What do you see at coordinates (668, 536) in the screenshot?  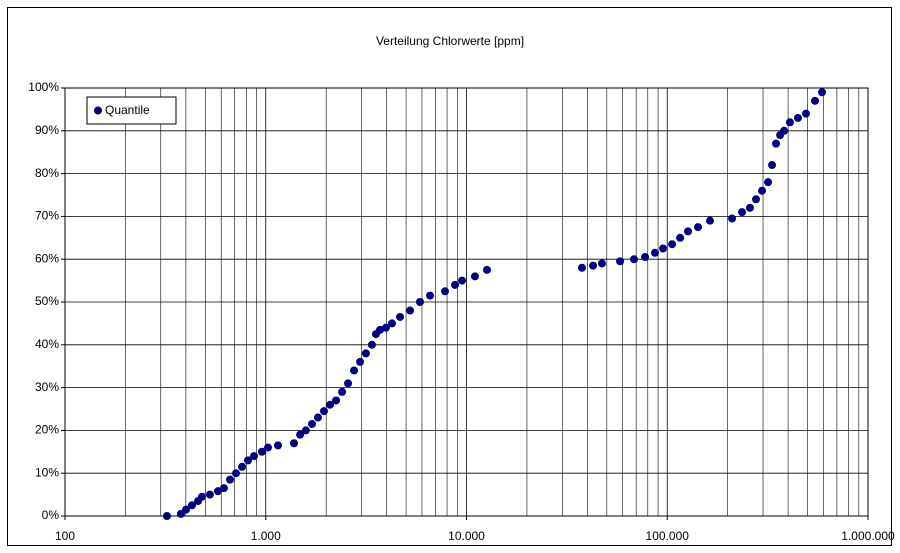 I see `x-tick-label: 100.000` at bounding box center [668, 536].